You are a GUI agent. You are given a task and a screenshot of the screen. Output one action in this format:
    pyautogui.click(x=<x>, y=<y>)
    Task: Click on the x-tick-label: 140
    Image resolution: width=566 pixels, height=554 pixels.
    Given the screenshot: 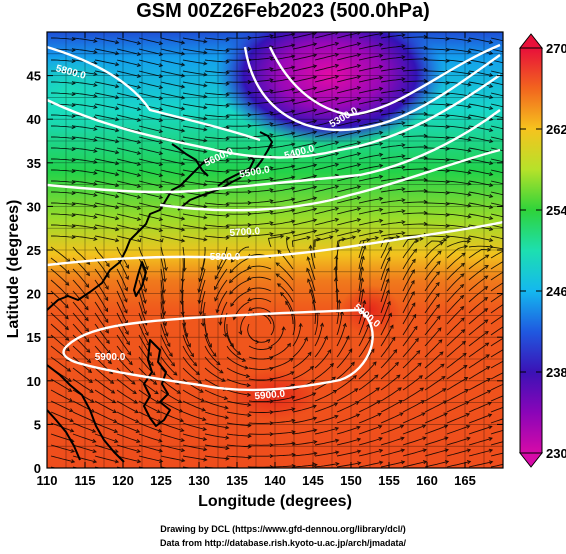 What is the action you would take?
    pyautogui.click(x=275, y=480)
    